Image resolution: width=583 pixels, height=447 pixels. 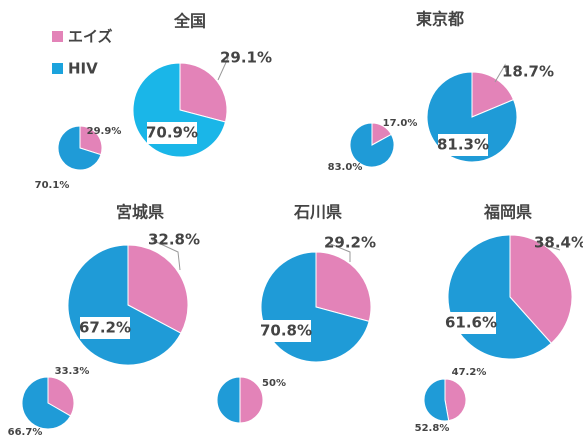 I want to click on data-label: 29.1%, so click(x=246, y=58).